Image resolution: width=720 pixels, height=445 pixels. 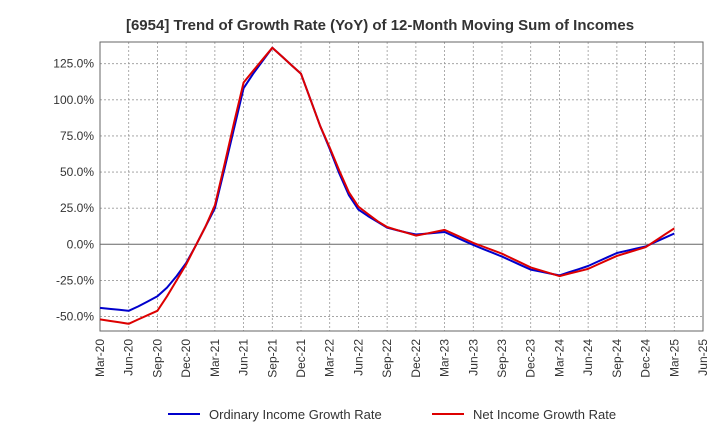 What do you see at coordinates (77, 172) in the screenshot?
I see `y-tick-label: 50.0%` at bounding box center [77, 172].